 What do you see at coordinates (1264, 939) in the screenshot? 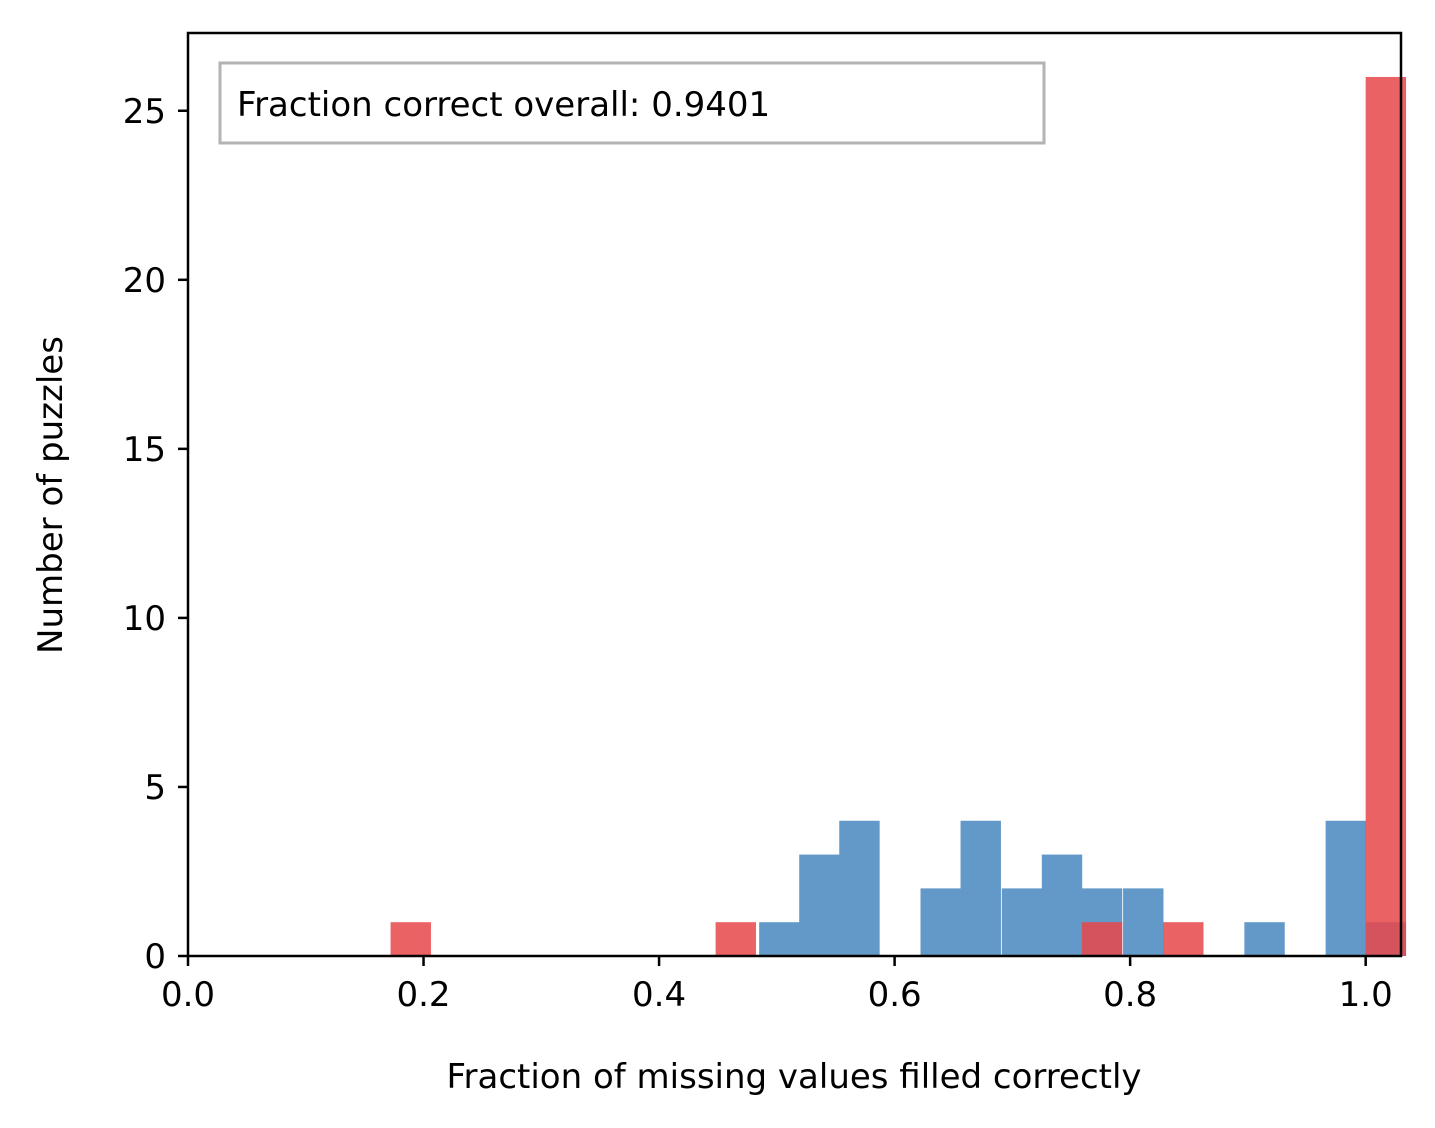
I see `bar-series0-bin9` at bounding box center [1264, 939].